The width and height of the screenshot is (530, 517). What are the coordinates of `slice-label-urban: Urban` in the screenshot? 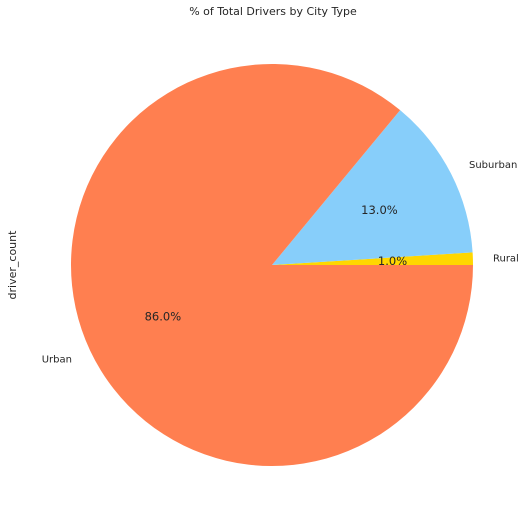 It's located at (57, 360).